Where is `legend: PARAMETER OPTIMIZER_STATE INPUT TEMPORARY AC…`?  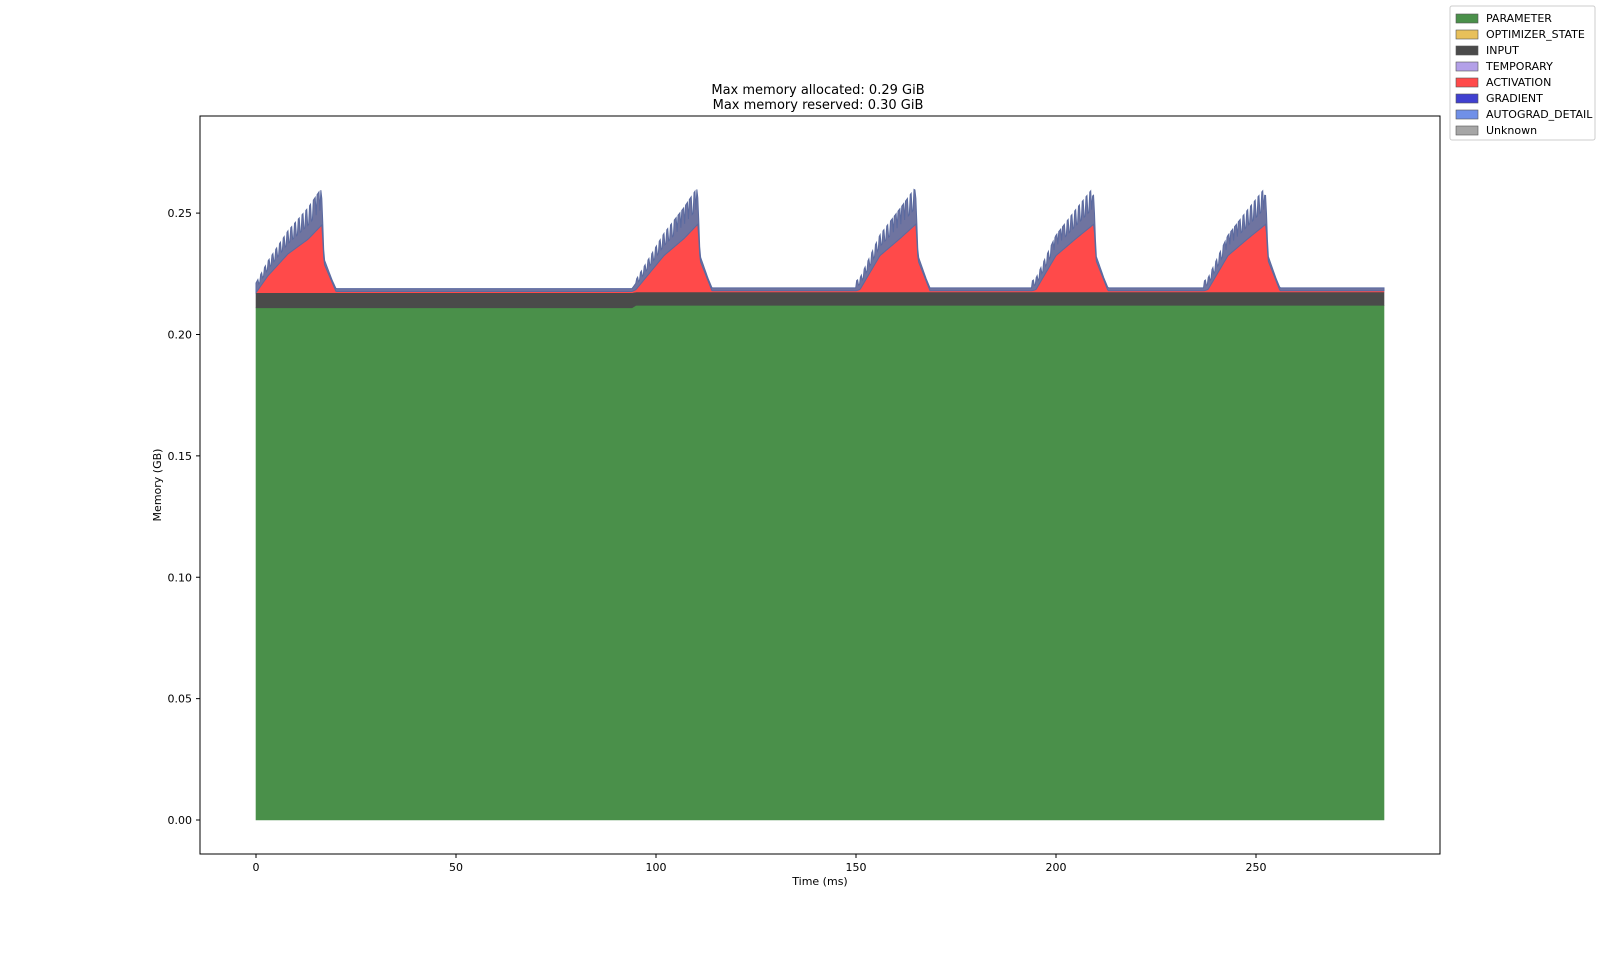 legend: PARAMETER OPTIMIZER_STATE INPUT TEMPORARY AC… is located at coordinates (1522, 73).